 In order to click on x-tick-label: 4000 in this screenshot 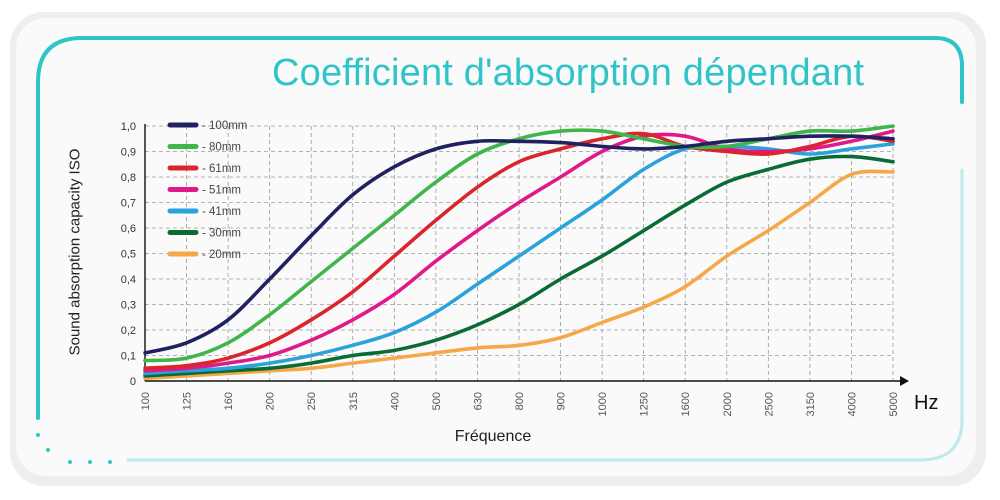, I will do `click(852, 404)`.